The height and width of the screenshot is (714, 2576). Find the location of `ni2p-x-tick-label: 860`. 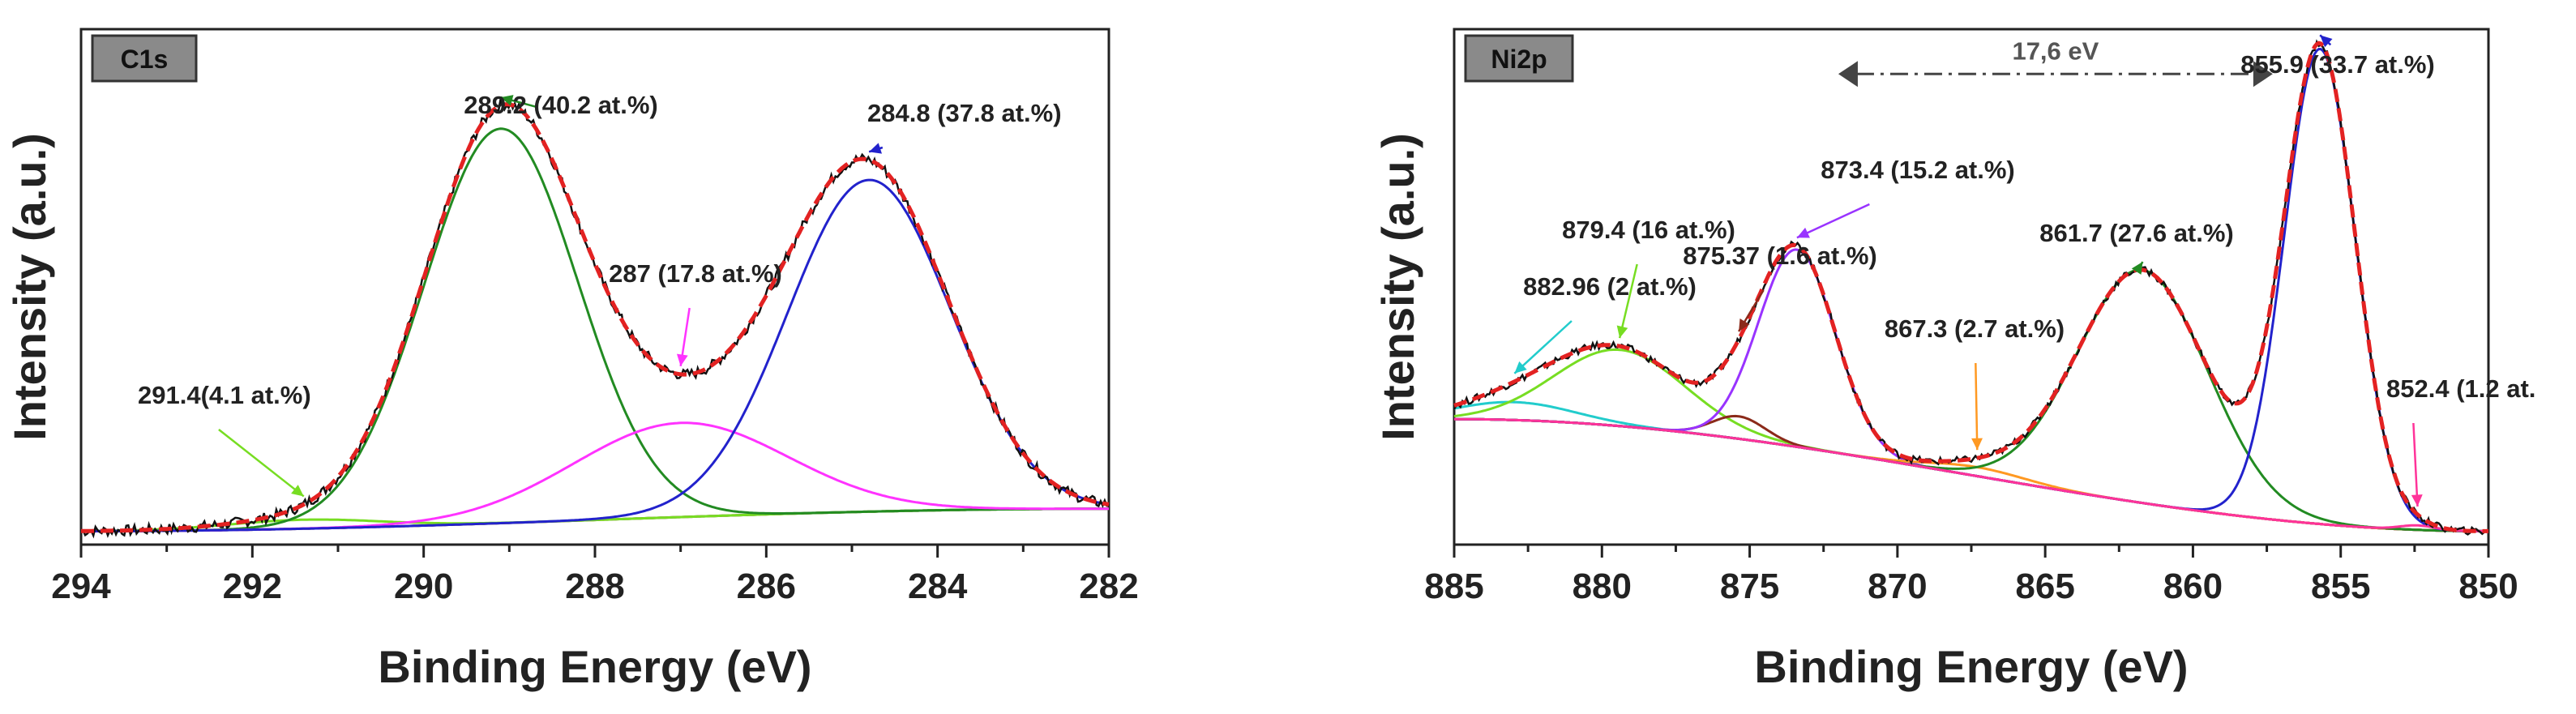

ni2p-x-tick-label: 860 is located at coordinates (2193, 586).